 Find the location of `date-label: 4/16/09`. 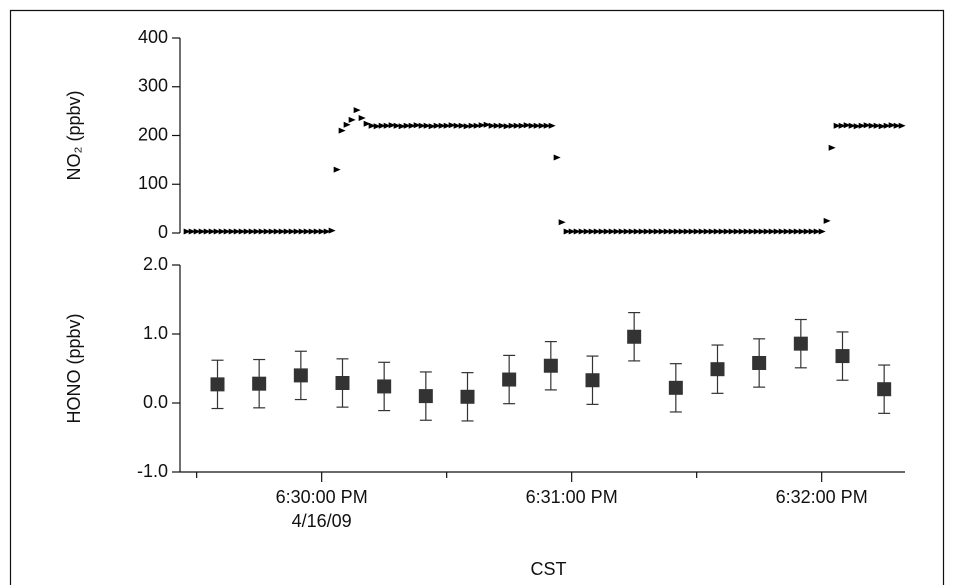

date-label: 4/16/09 is located at coordinates (322, 521).